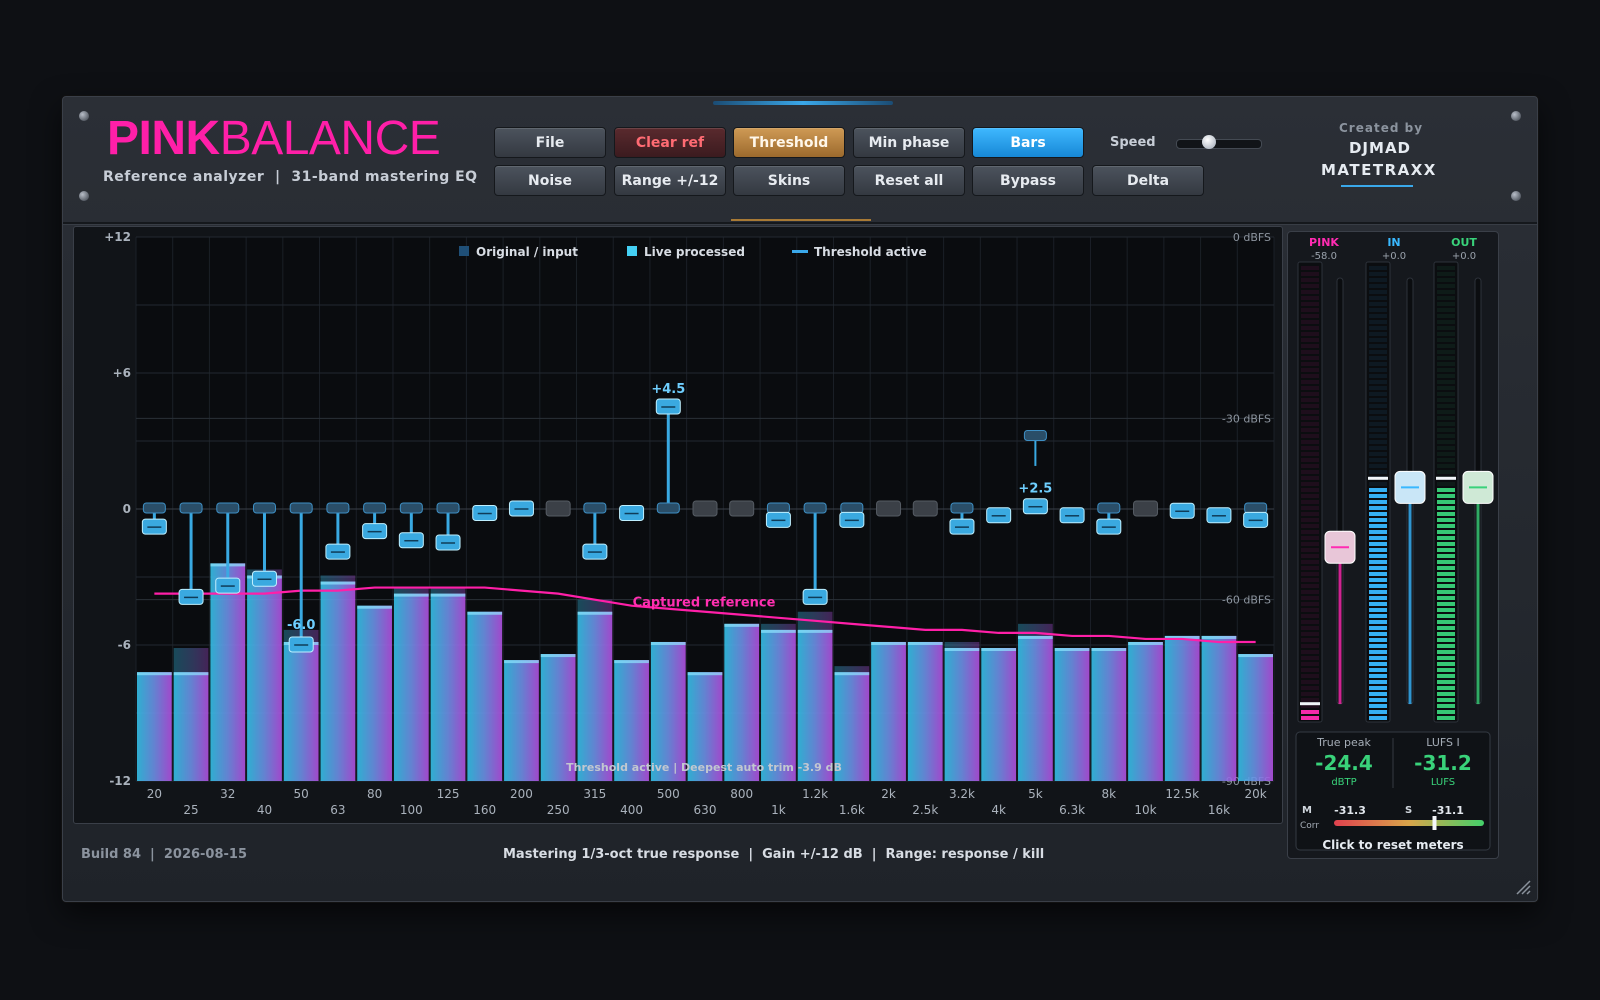  What do you see at coordinates (1208, 142) in the screenshot?
I see `speed-slider-knob` at bounding box center [1208, 142].